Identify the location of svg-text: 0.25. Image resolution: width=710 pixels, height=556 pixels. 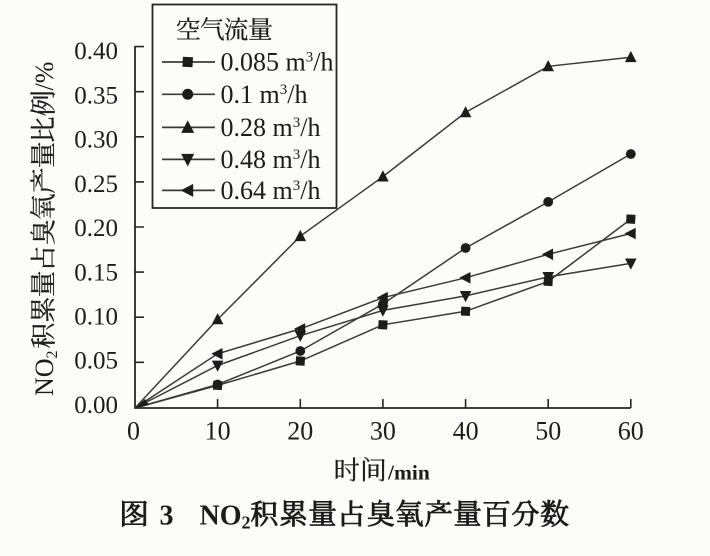
(96, 184).